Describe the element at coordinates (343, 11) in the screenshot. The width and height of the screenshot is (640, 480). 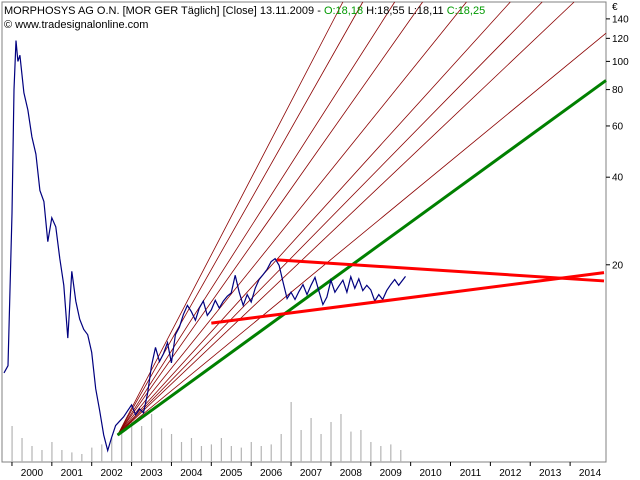
I see `header-open: O:18,18` at that location.